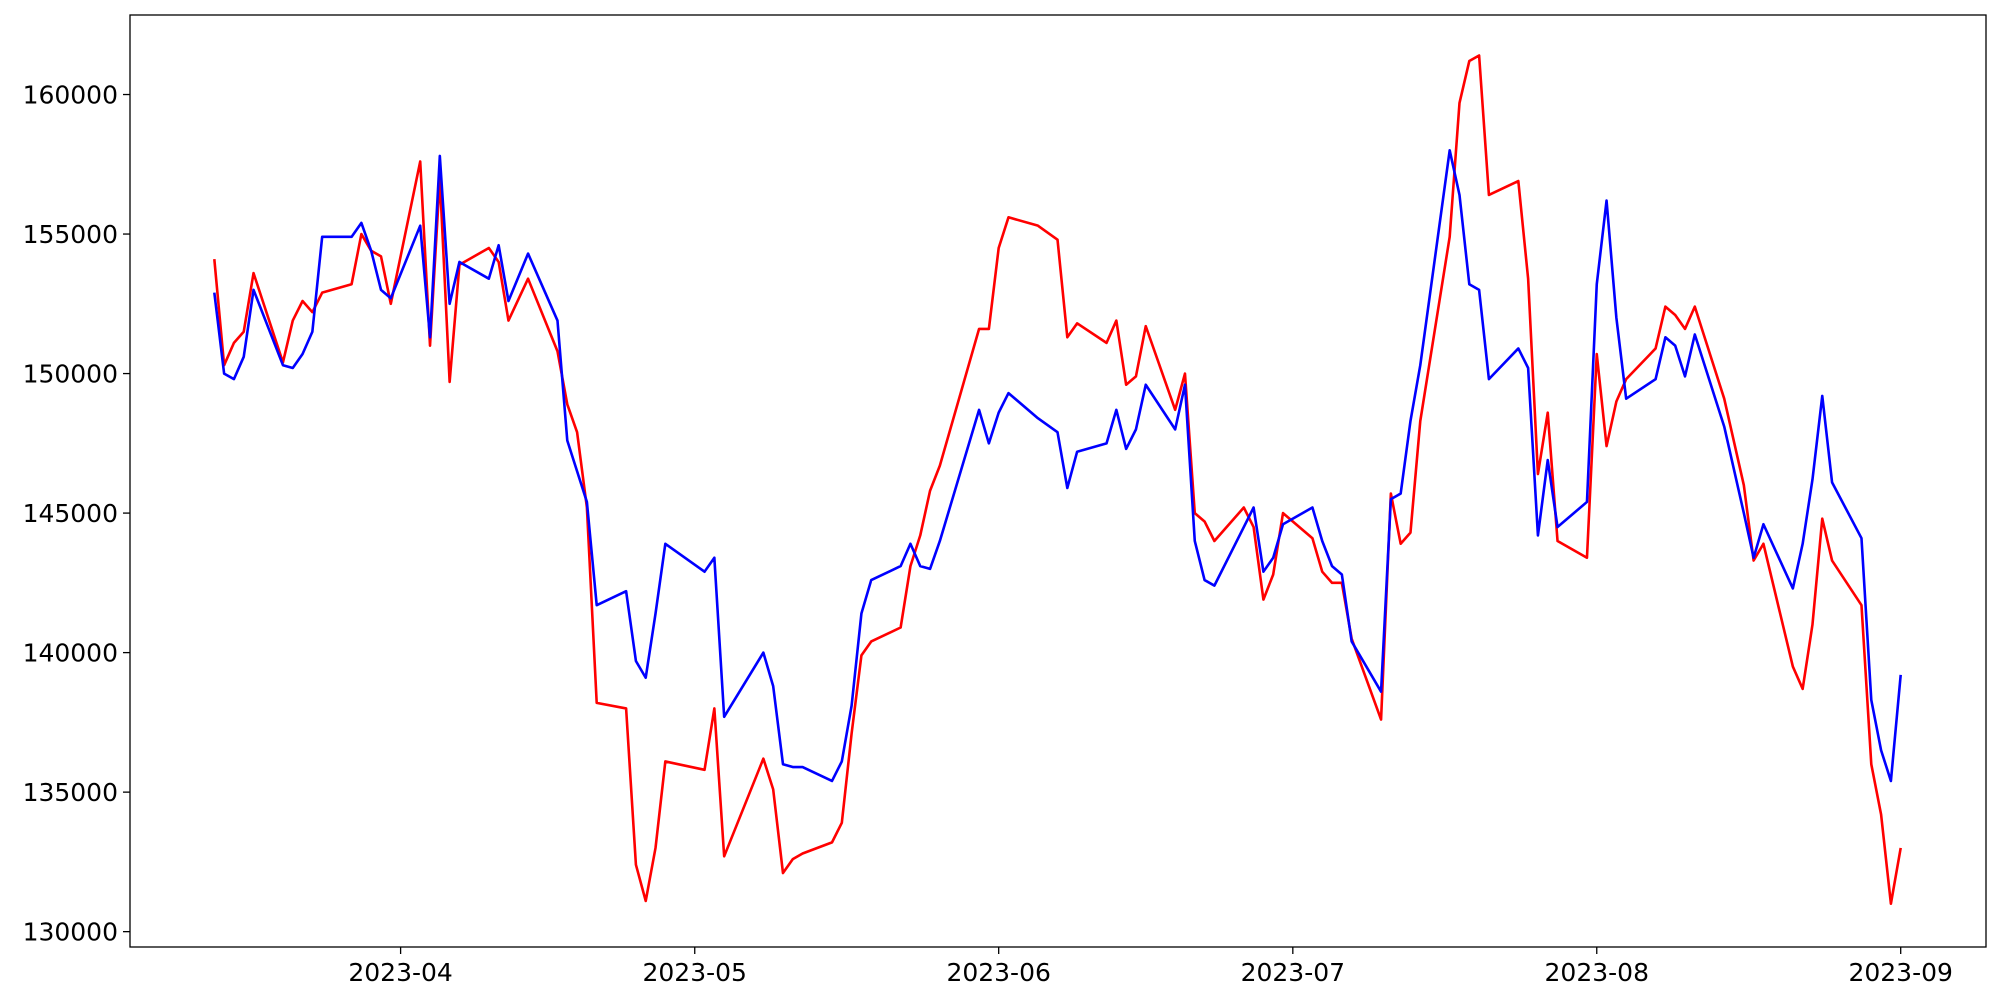 The height and width of the screenshot is (1000, 2000). What do you see at coordinates (1293, 972) in the screenshot?
I see `x-tick-label: 2023-07` at bounding box center [1293, 972].